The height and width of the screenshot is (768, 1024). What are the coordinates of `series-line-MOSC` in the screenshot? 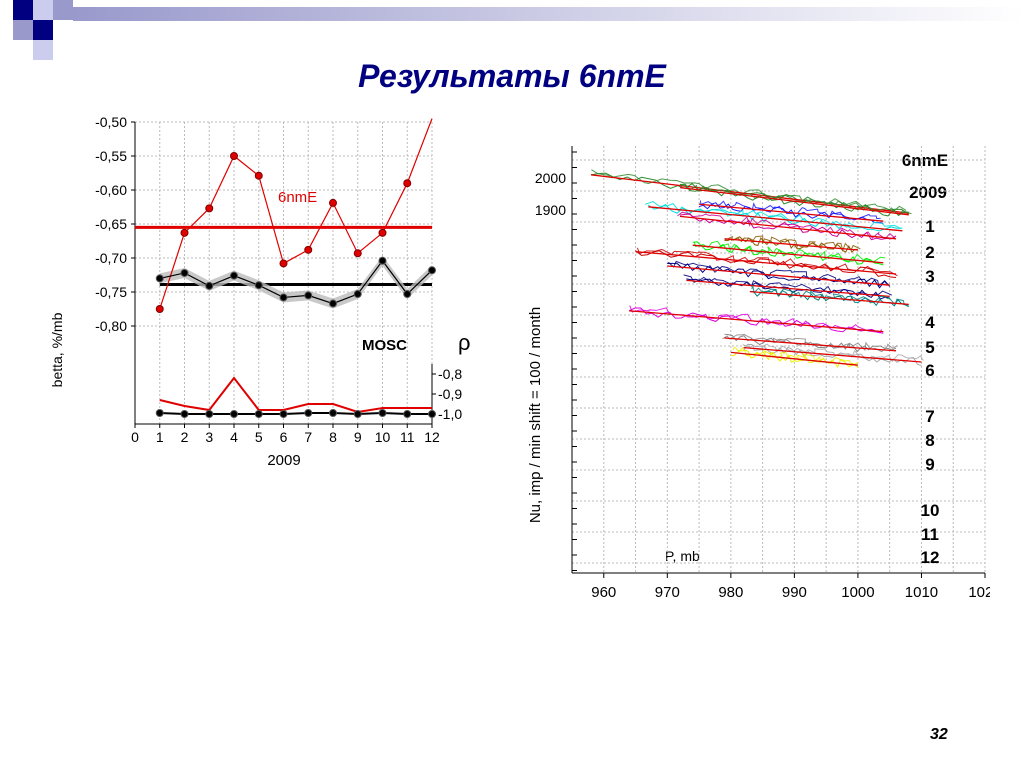 It's located at (296, 282).